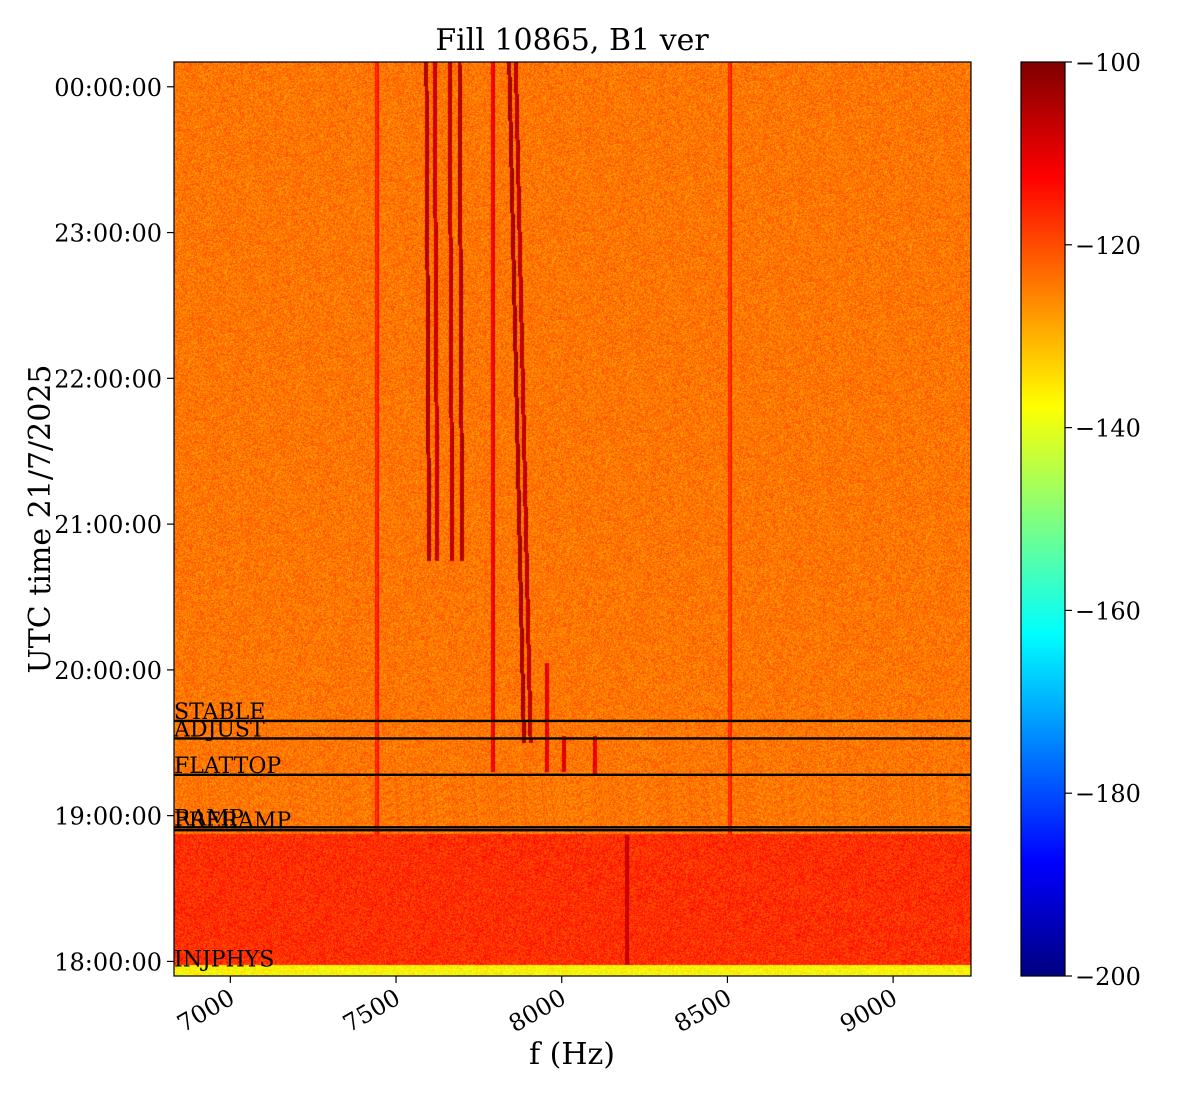 The width and height of the screenshot is (1200, 1100). I want to click on colorbar-frame, so click(1043, 519).